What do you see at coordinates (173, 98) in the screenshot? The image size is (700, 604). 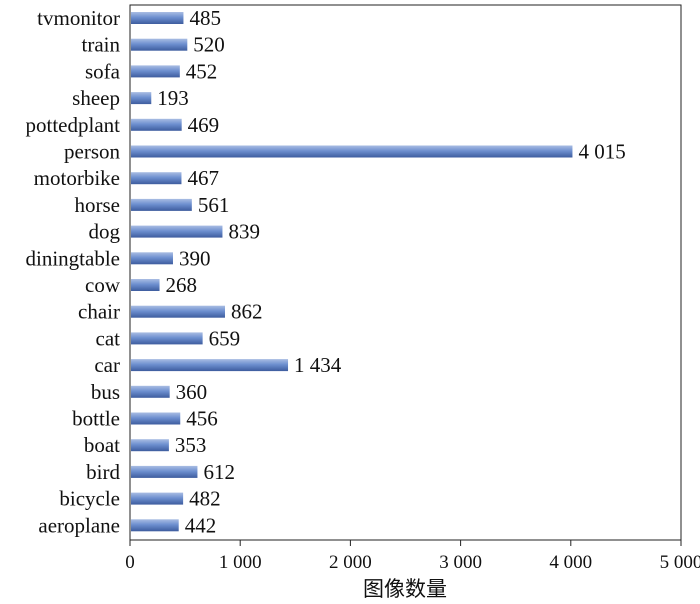 I see `value-label-sheep: 193` at bounding box center [173, 98].